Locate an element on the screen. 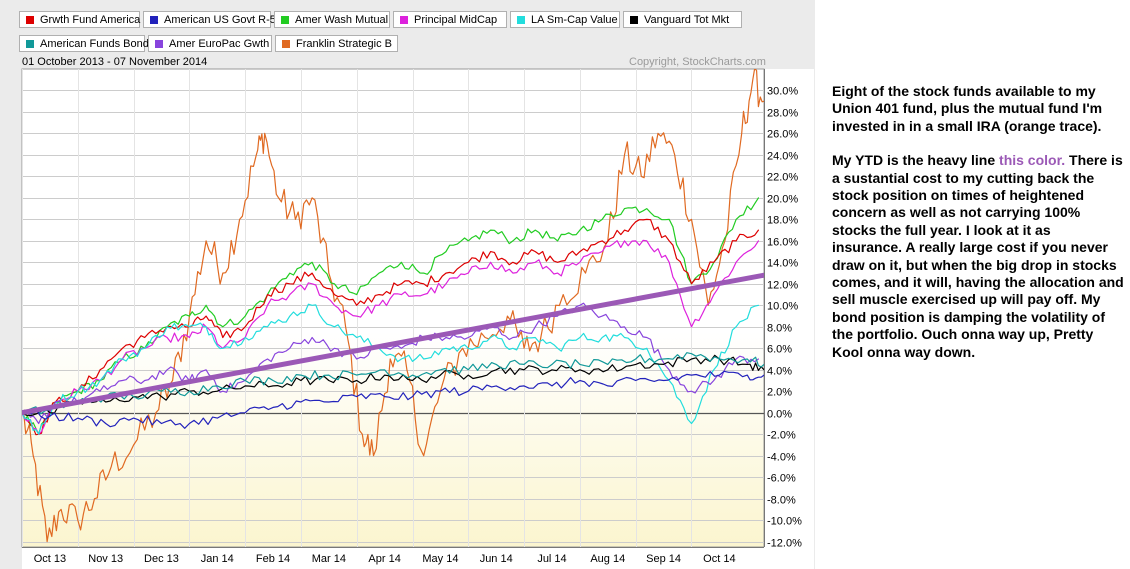  y-tick-label: -6.0% is located at coordinates (781, 479).